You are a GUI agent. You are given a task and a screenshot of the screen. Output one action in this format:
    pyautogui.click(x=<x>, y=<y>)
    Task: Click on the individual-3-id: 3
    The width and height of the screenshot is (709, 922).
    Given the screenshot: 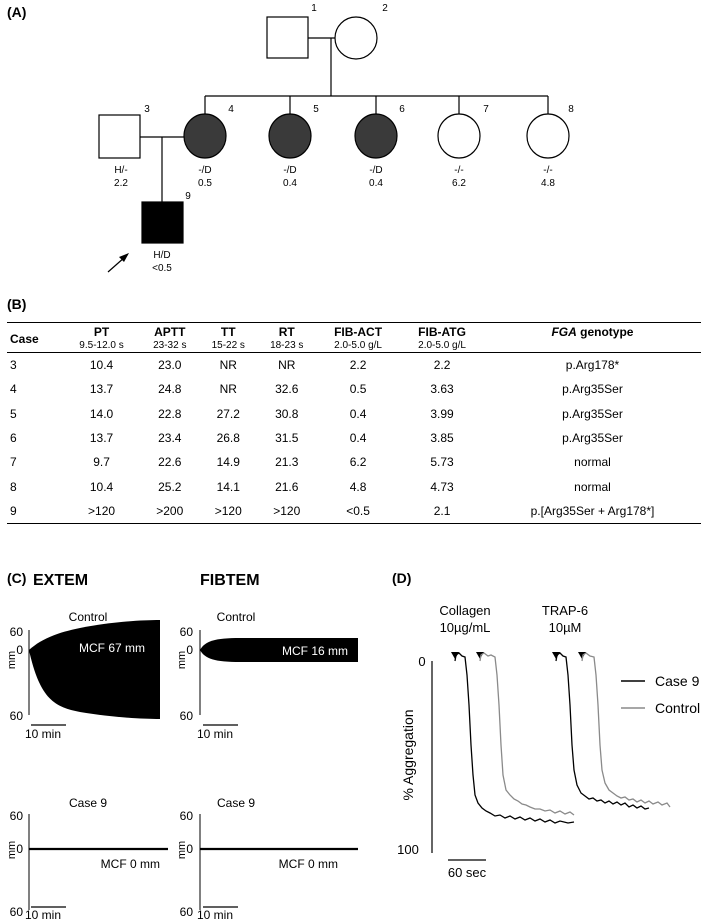 What is the action you would take?
    pyautogui.click(x=147, y=109)
    